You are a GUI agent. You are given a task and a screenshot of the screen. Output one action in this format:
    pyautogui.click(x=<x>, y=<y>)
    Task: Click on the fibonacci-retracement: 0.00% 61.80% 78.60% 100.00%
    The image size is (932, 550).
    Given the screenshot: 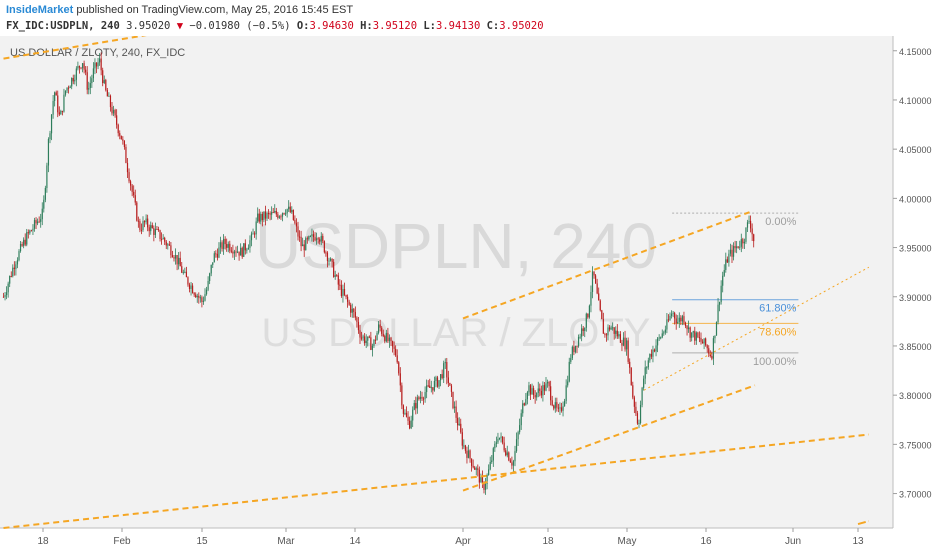 What is the action you would take?
    pyautogui.click(x=735, y=290)
    